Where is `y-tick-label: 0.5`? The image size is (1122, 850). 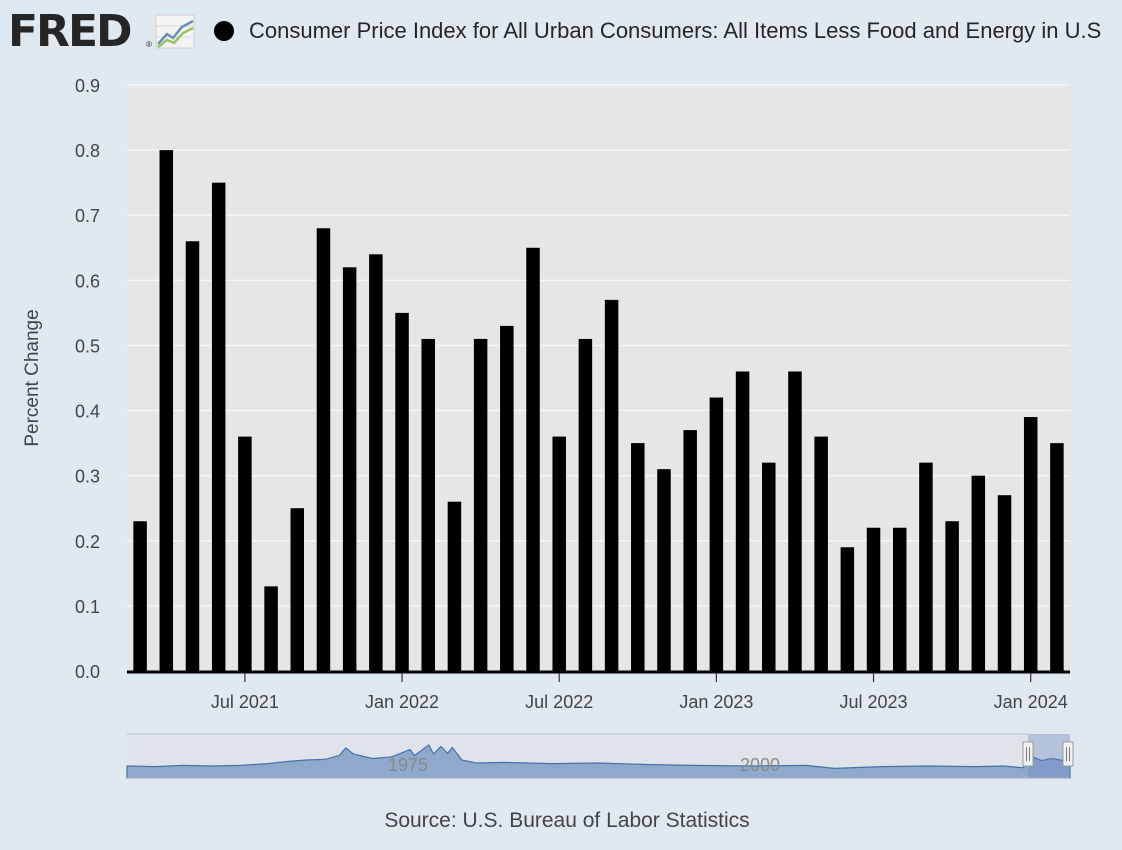 y-tick-label: 0.5 is located at coordinates (87, 346).